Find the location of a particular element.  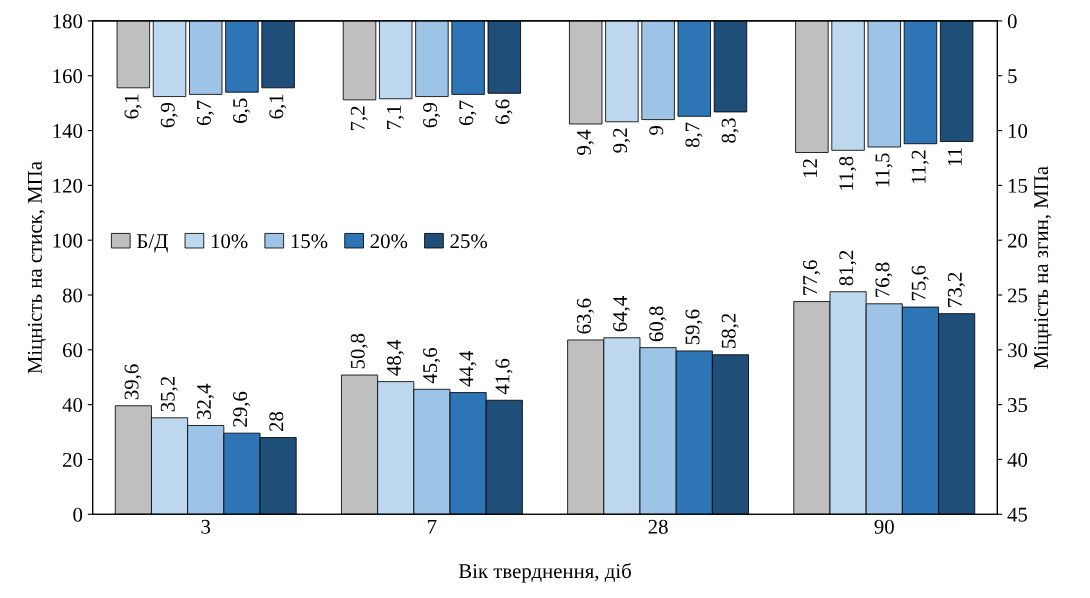

data-label: 73,2 is located at coordinates (956, 289).